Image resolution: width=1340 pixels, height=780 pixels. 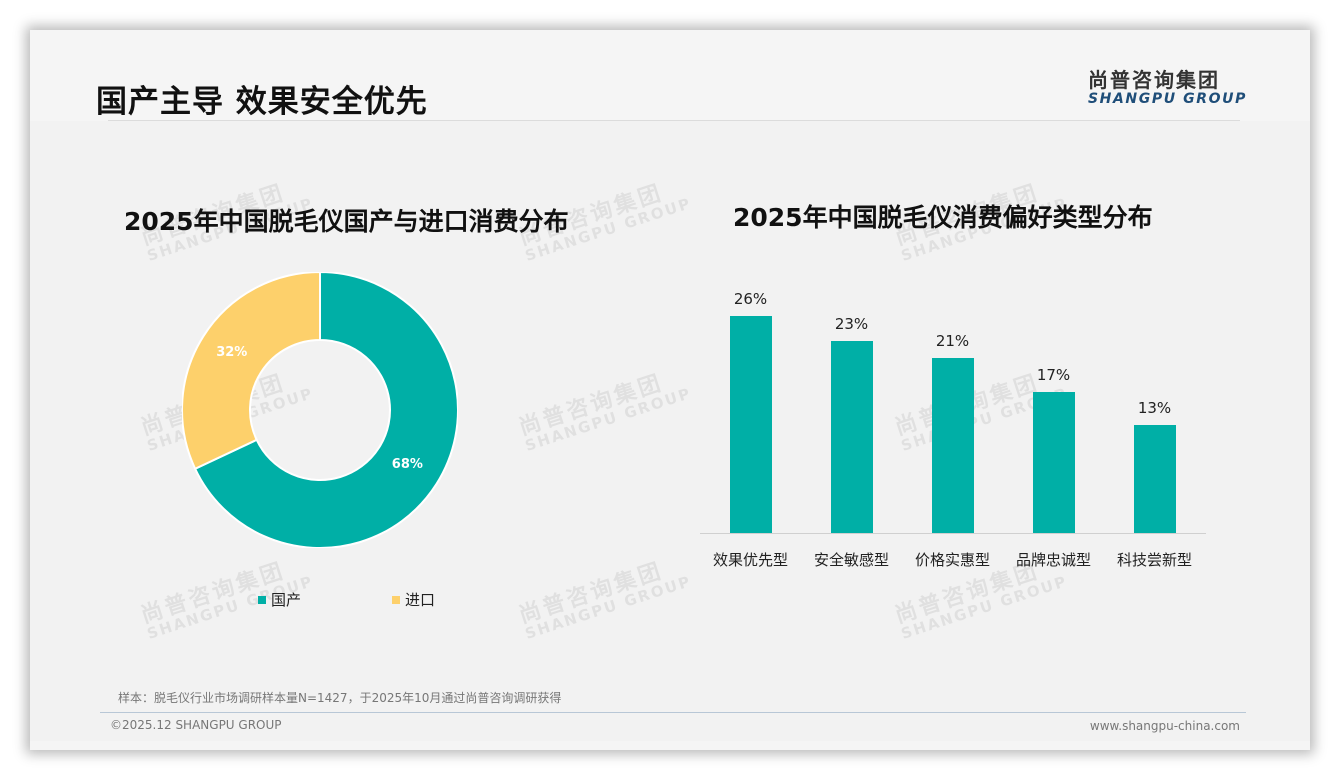 I want to click on logo-text-cn: 尚普咨询集团, so click(x=1154, y=80).